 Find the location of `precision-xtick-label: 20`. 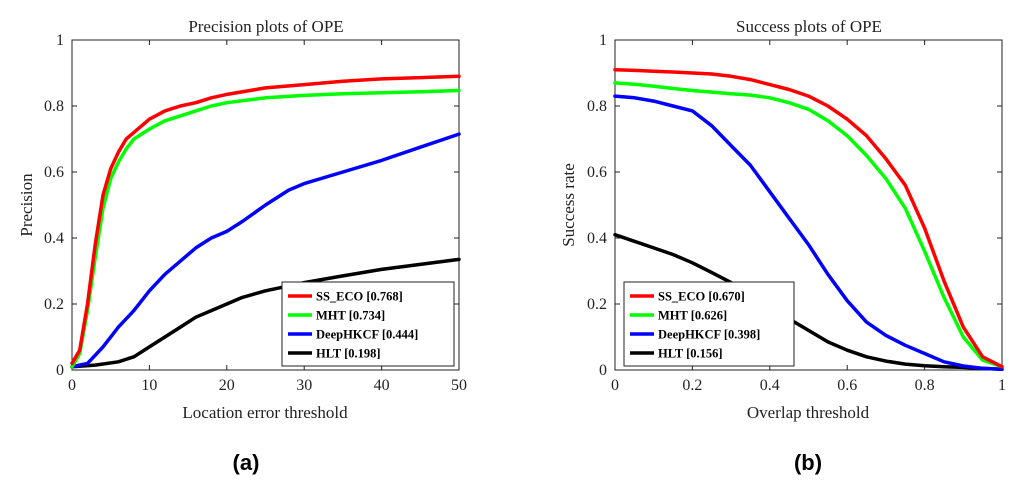

precision-xtick-label: 20 is located at coordinates (227, 385).